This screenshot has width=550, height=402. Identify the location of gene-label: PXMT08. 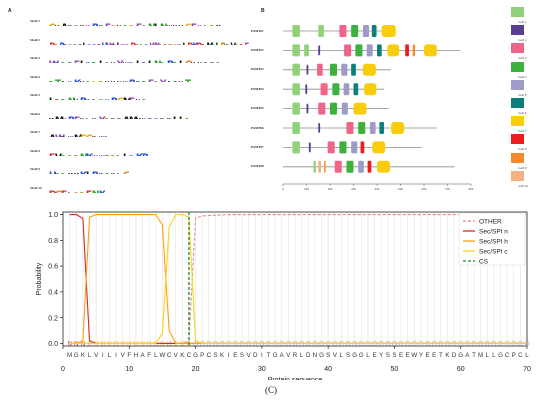
(257, 166).